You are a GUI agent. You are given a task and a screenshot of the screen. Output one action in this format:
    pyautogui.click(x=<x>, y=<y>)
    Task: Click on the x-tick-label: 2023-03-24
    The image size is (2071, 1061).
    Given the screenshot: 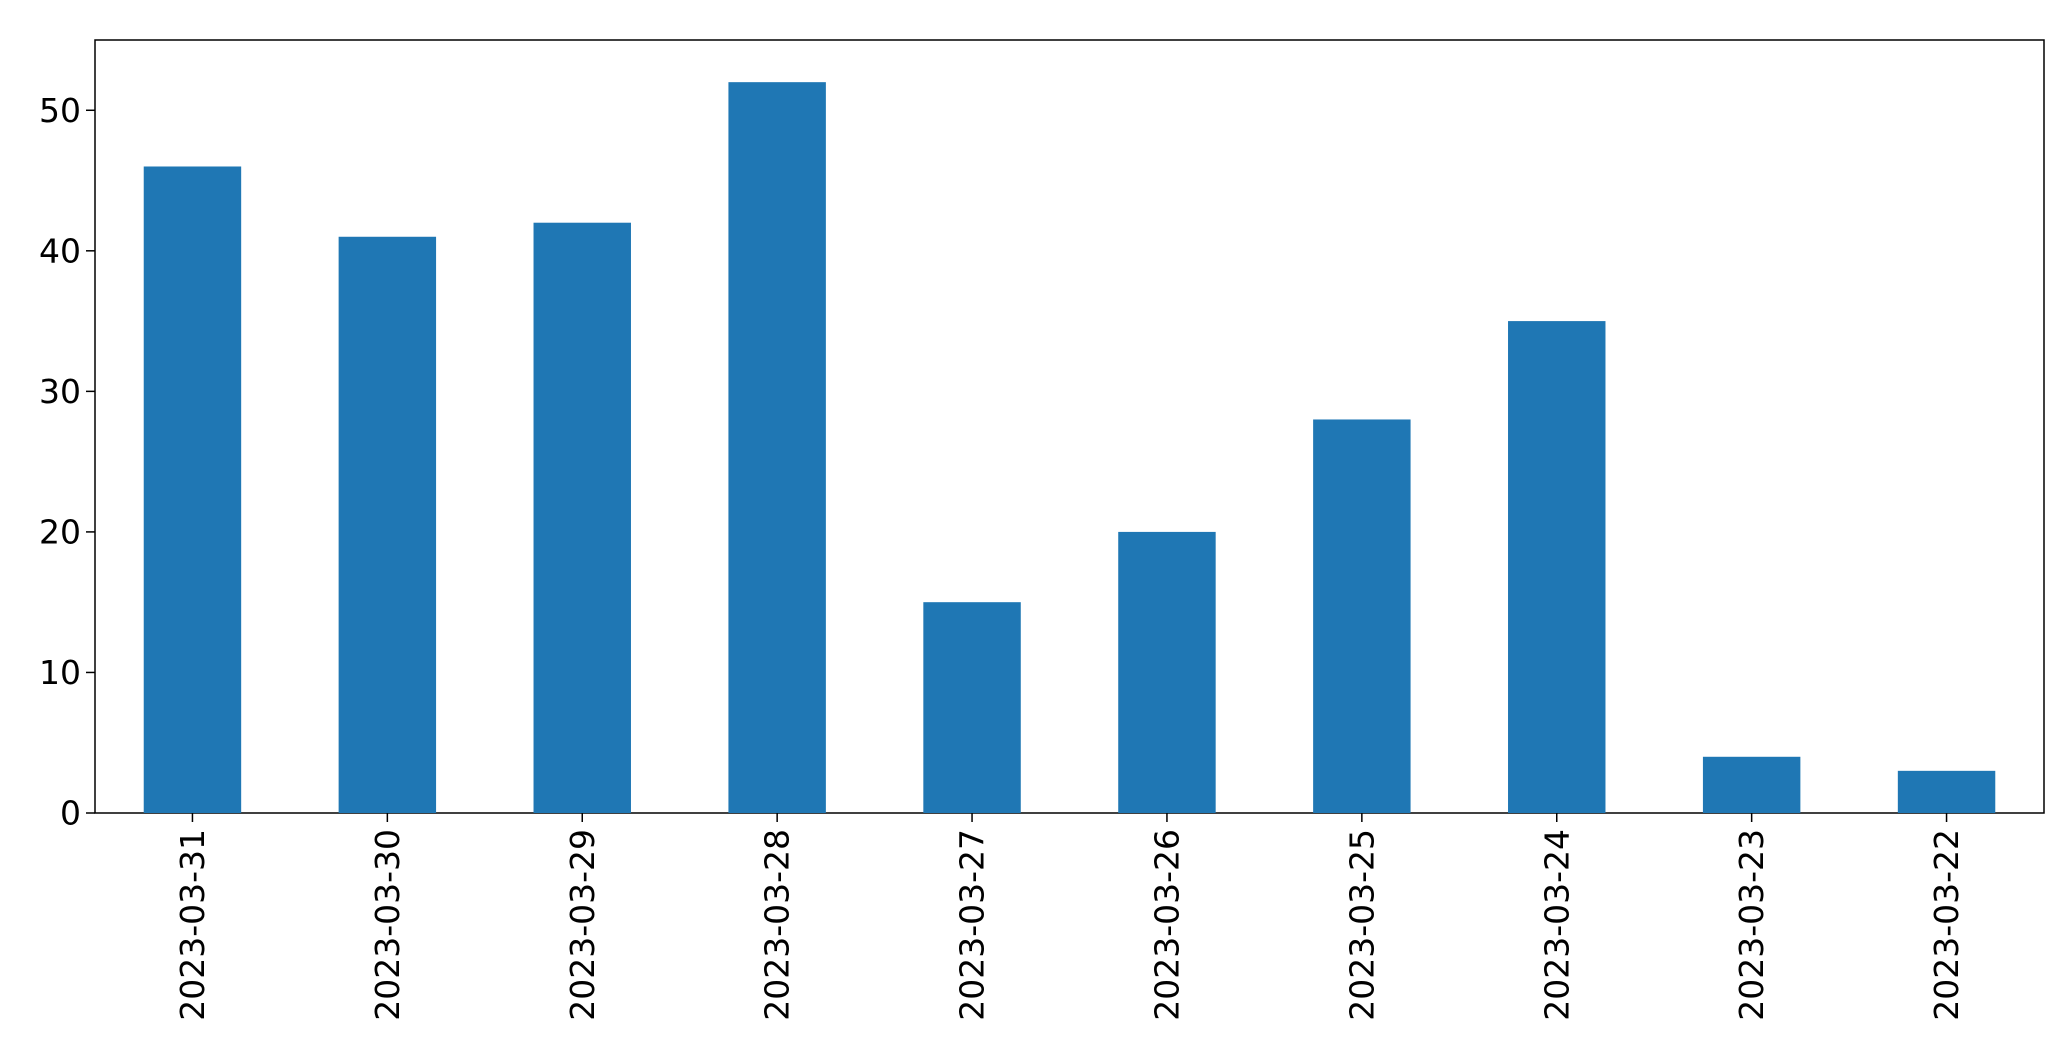 What is the action you would take?
    pyautogui.click(x=1556, y=925)
    